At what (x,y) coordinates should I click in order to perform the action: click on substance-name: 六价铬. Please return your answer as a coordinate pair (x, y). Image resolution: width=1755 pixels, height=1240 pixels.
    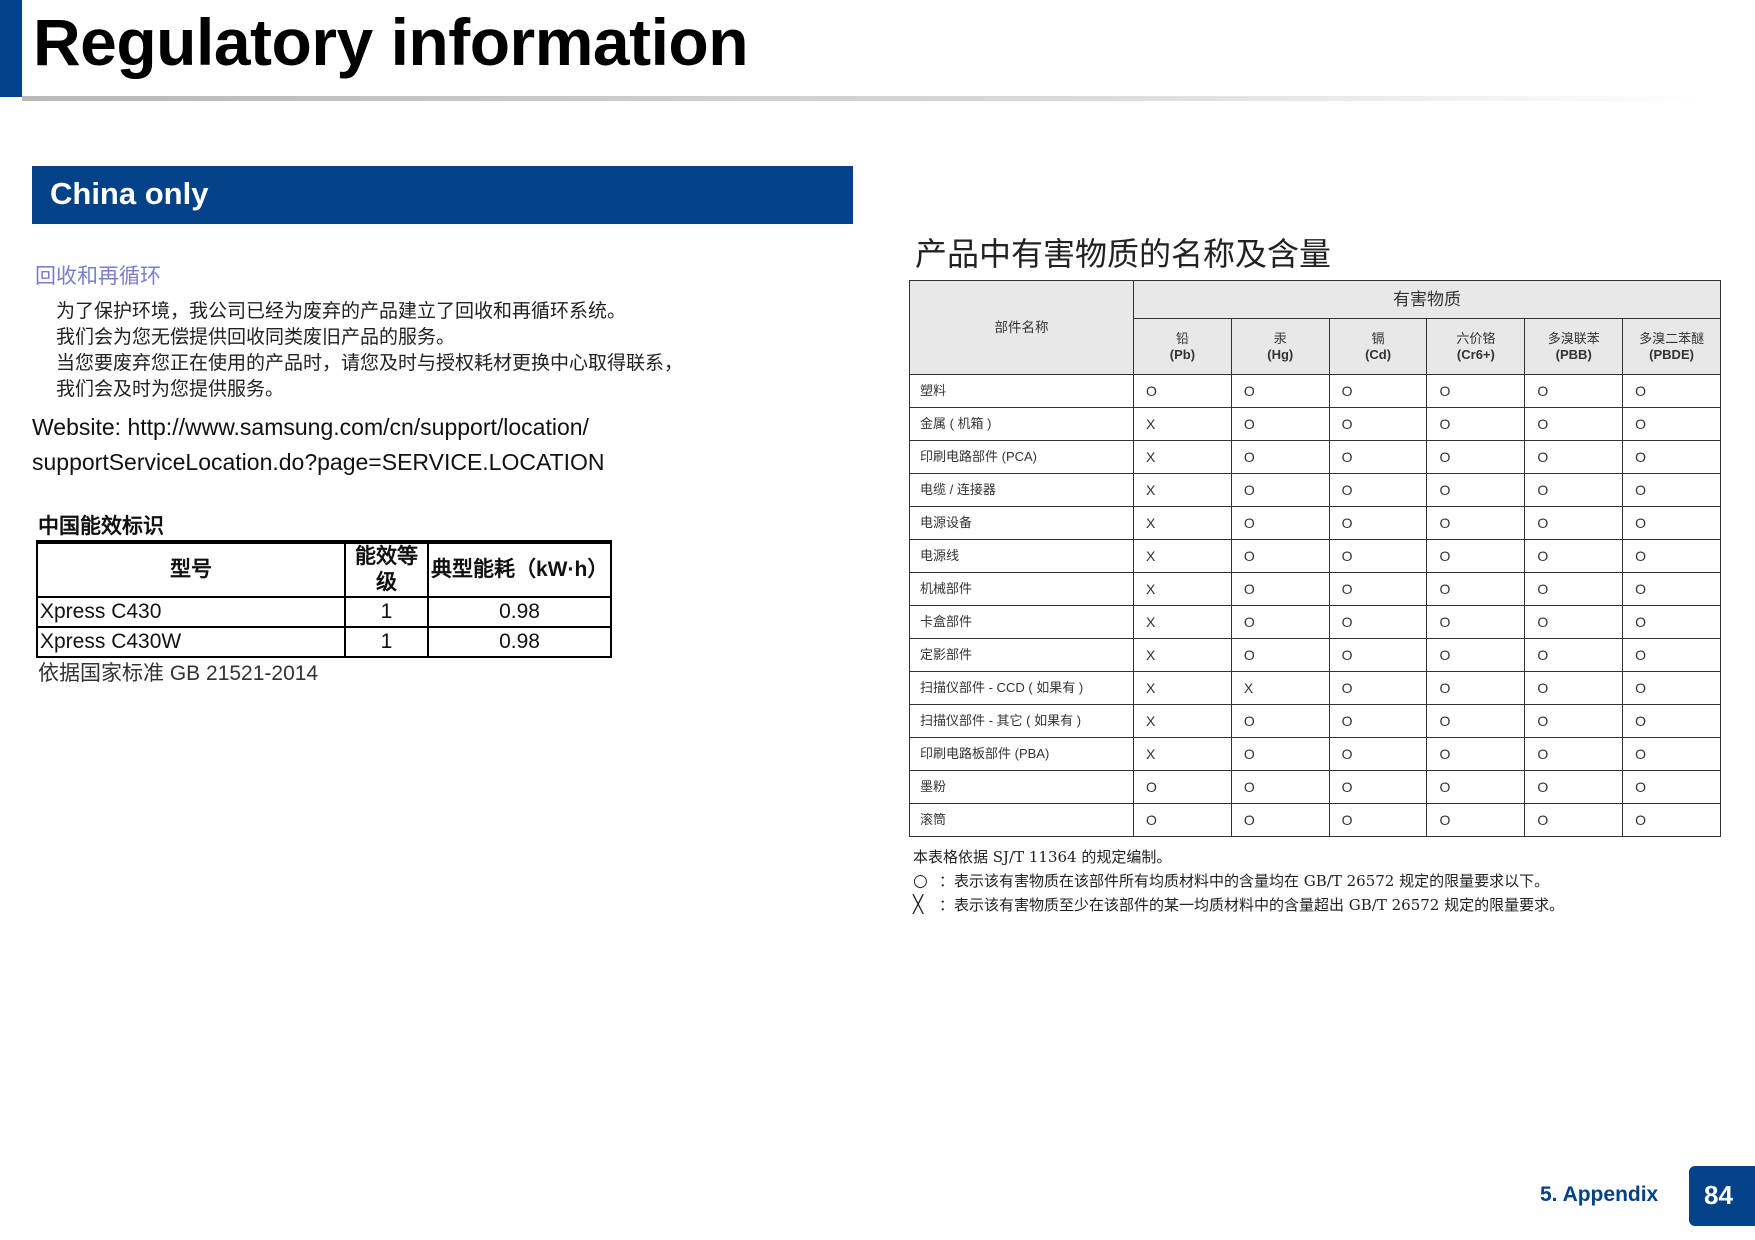
    Looking at the image, I should click on (1476, 338).